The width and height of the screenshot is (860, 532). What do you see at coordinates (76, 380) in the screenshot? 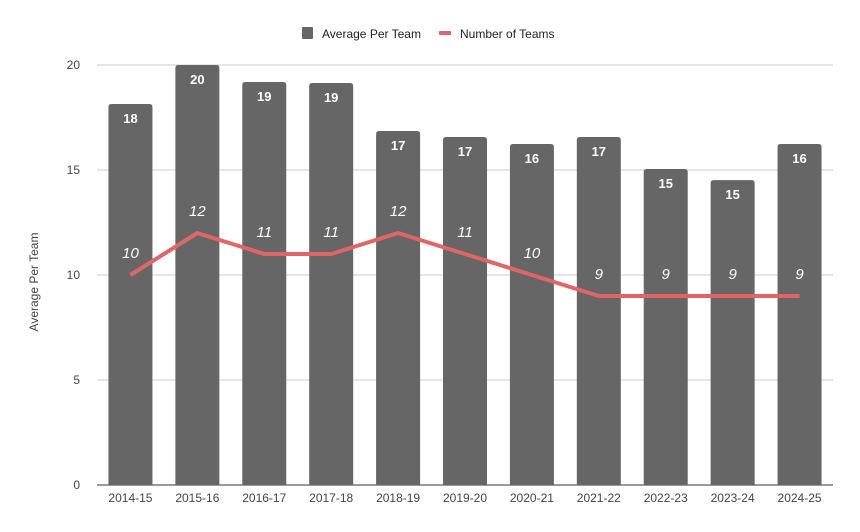
I see `y-tick-label: 5` at bounding box center [76, 380].